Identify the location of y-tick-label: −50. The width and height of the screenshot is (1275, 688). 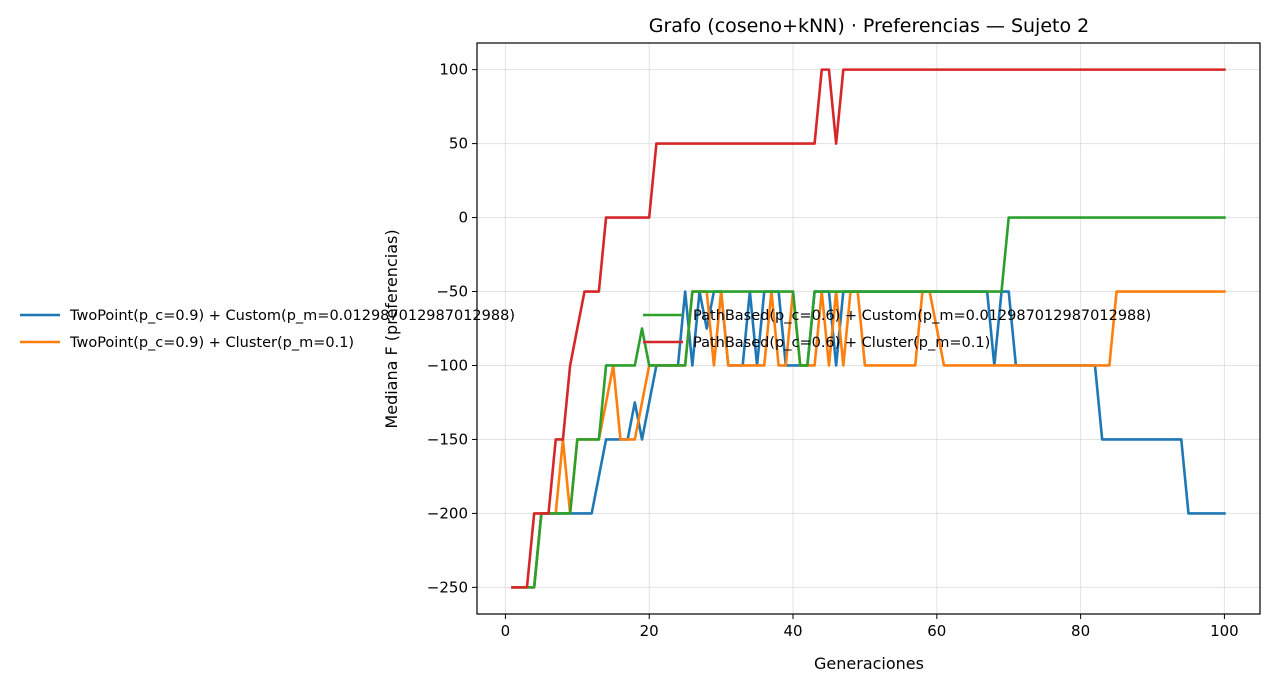
(452, 292).